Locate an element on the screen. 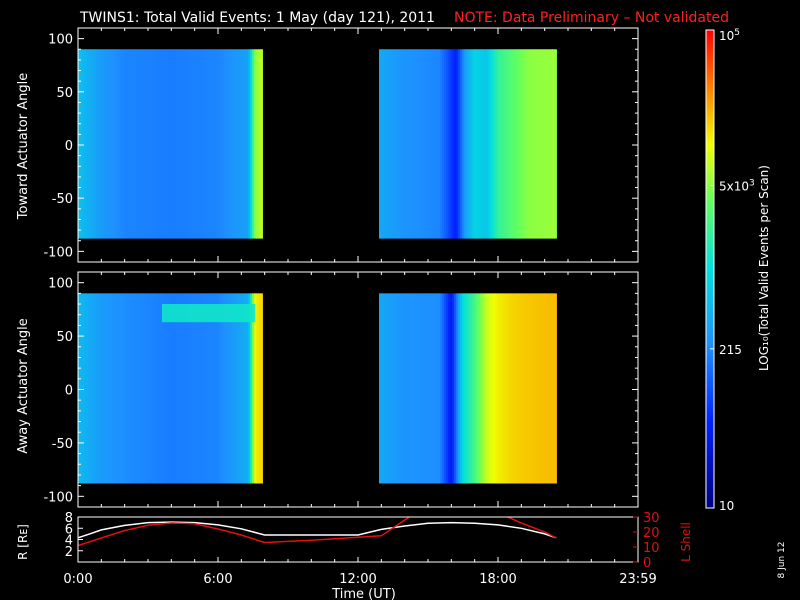 The height and width of the screenshot is (600, 800). toward-ytick-label: 50 is located at coordinates (64, 93).